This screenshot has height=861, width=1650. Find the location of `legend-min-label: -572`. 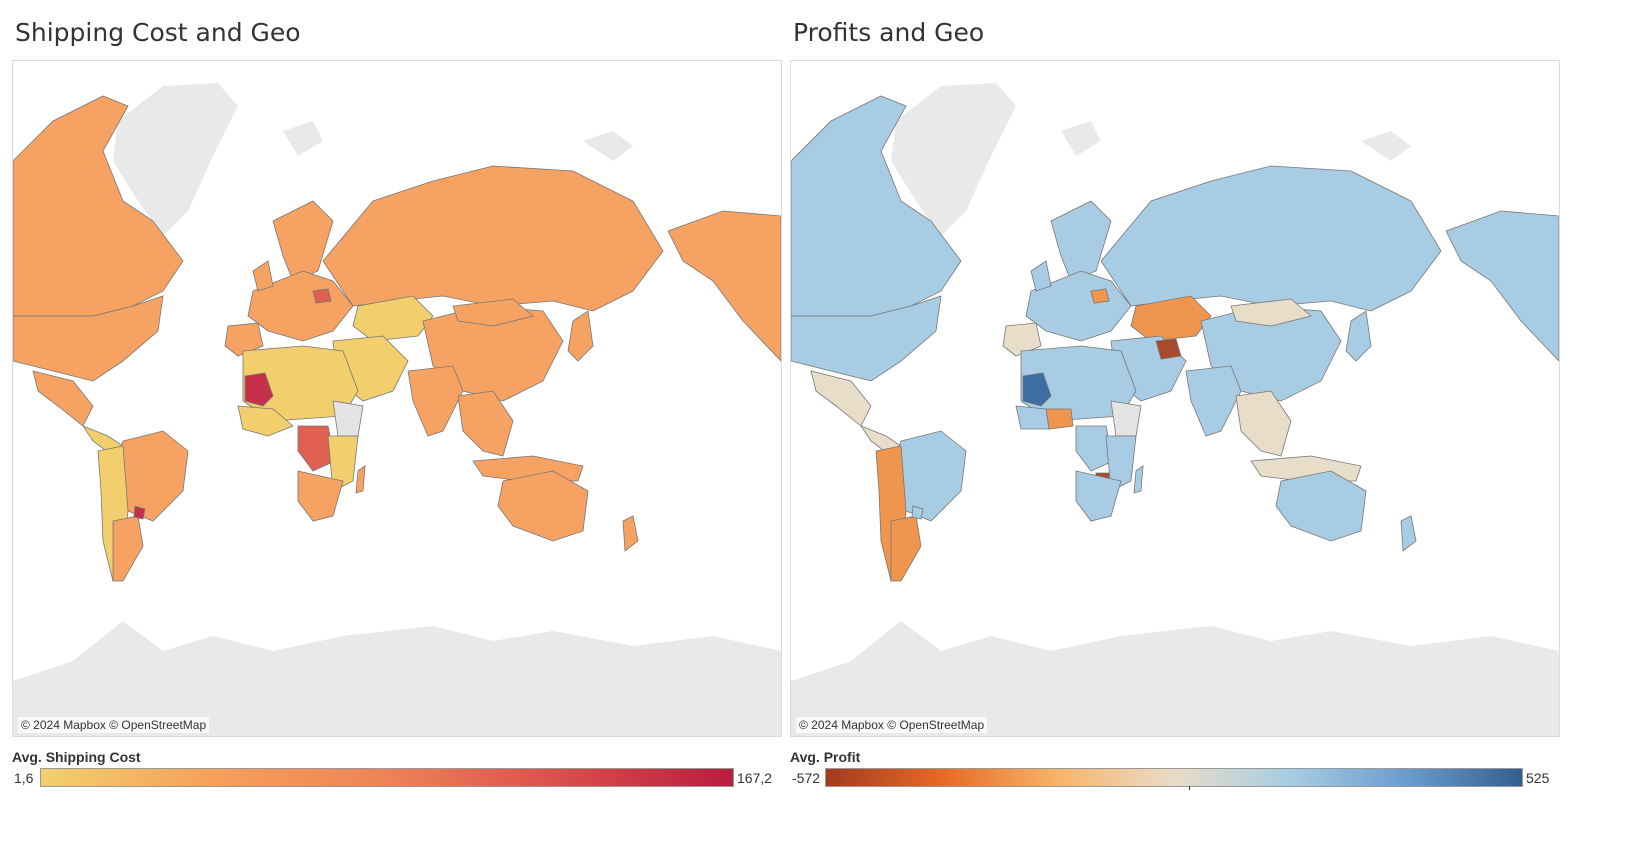

legend-min-label: -572 is located at coordinates (806, 778).